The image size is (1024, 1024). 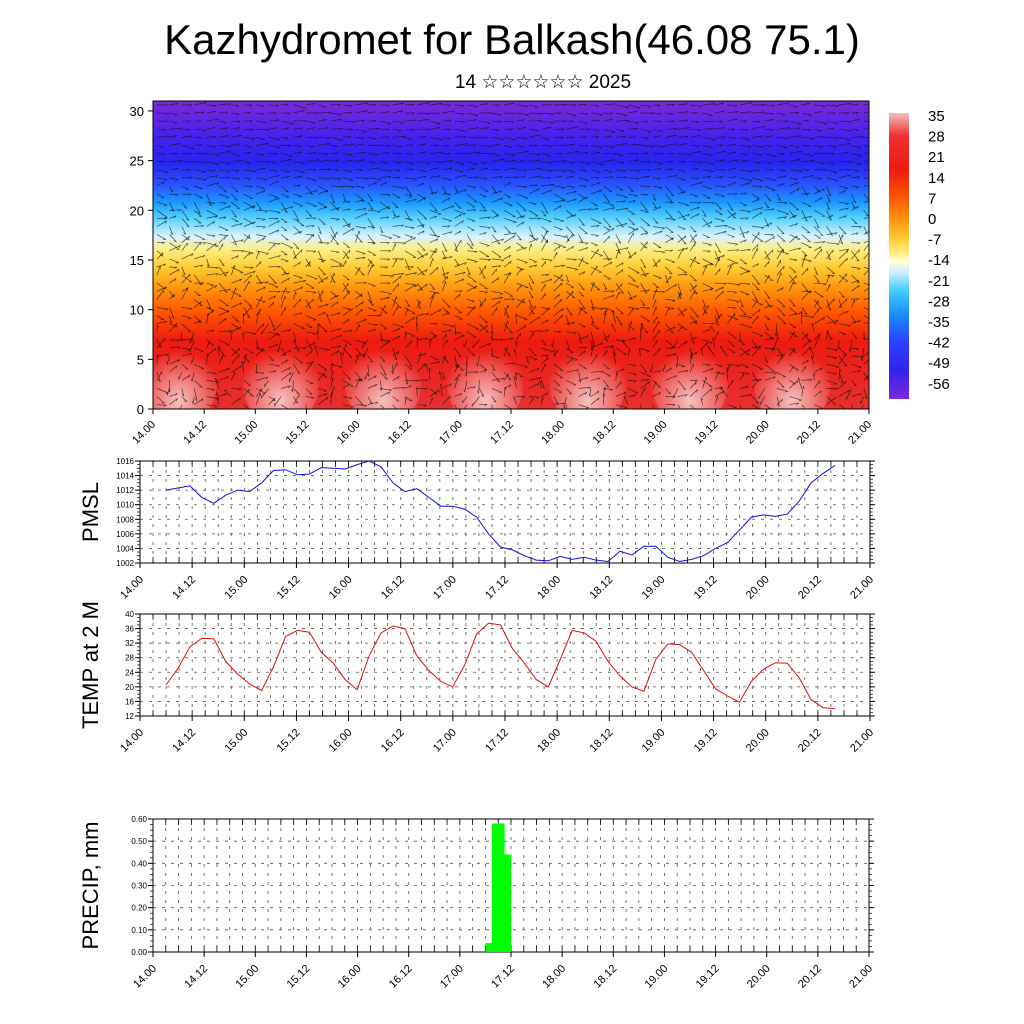 I want to click on x-tick-label: 17.12, so click(x=497, y=588).